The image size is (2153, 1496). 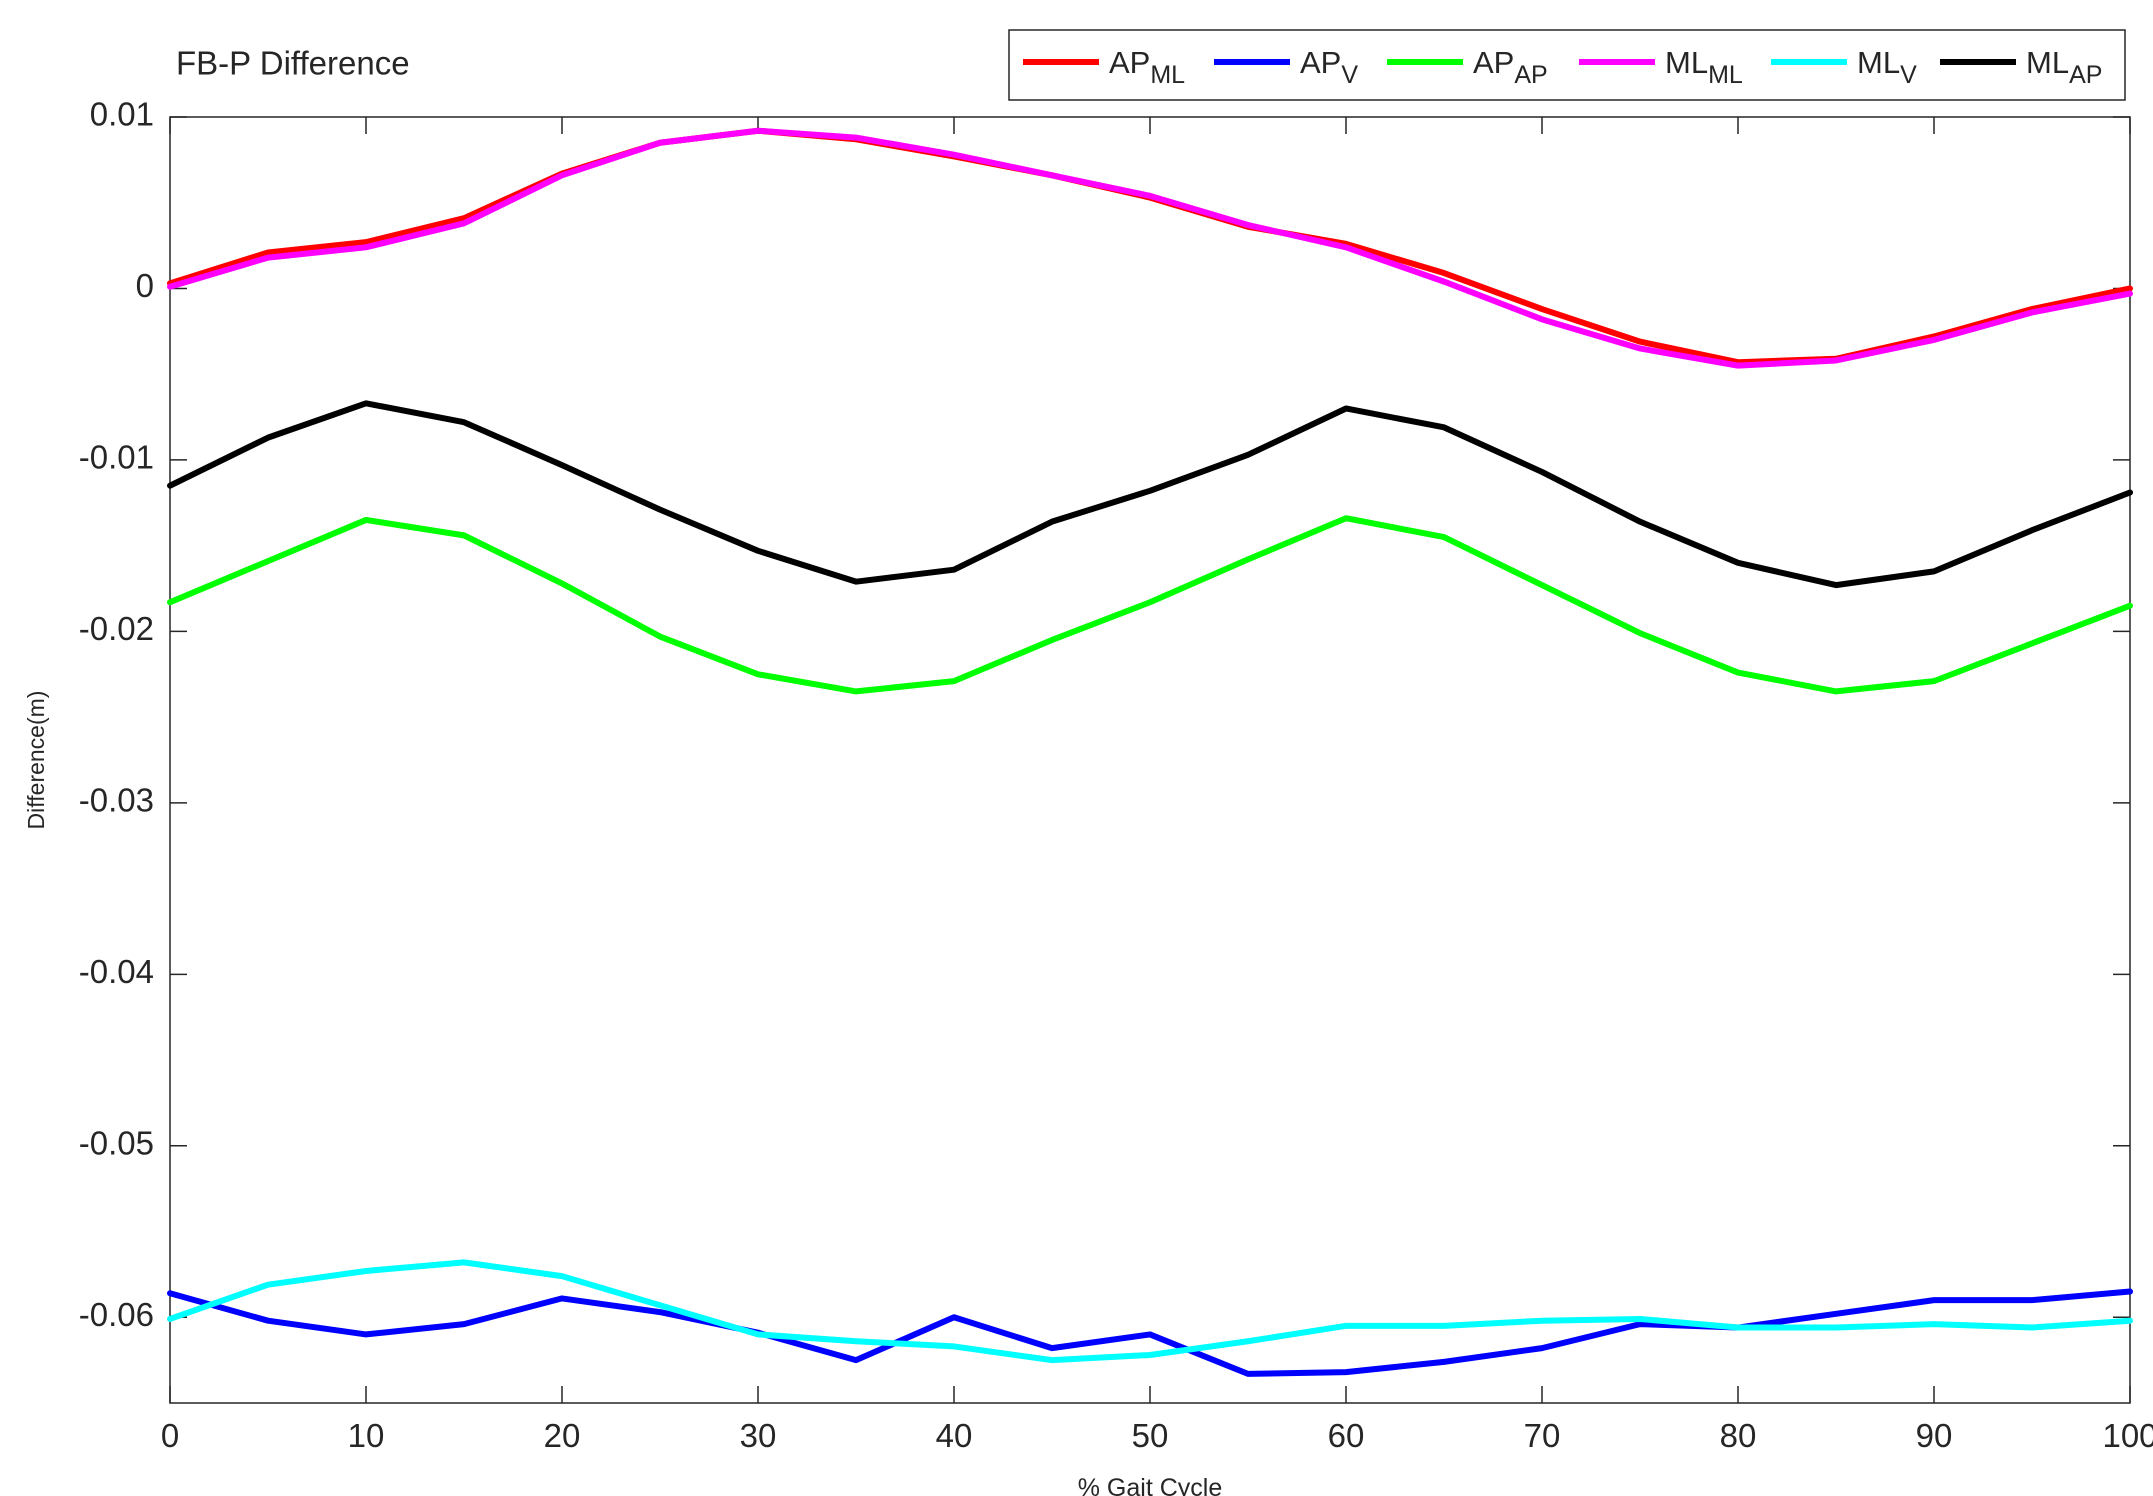 I want to click on y-tick-label: -0.06, so click(x=116, y=1314).